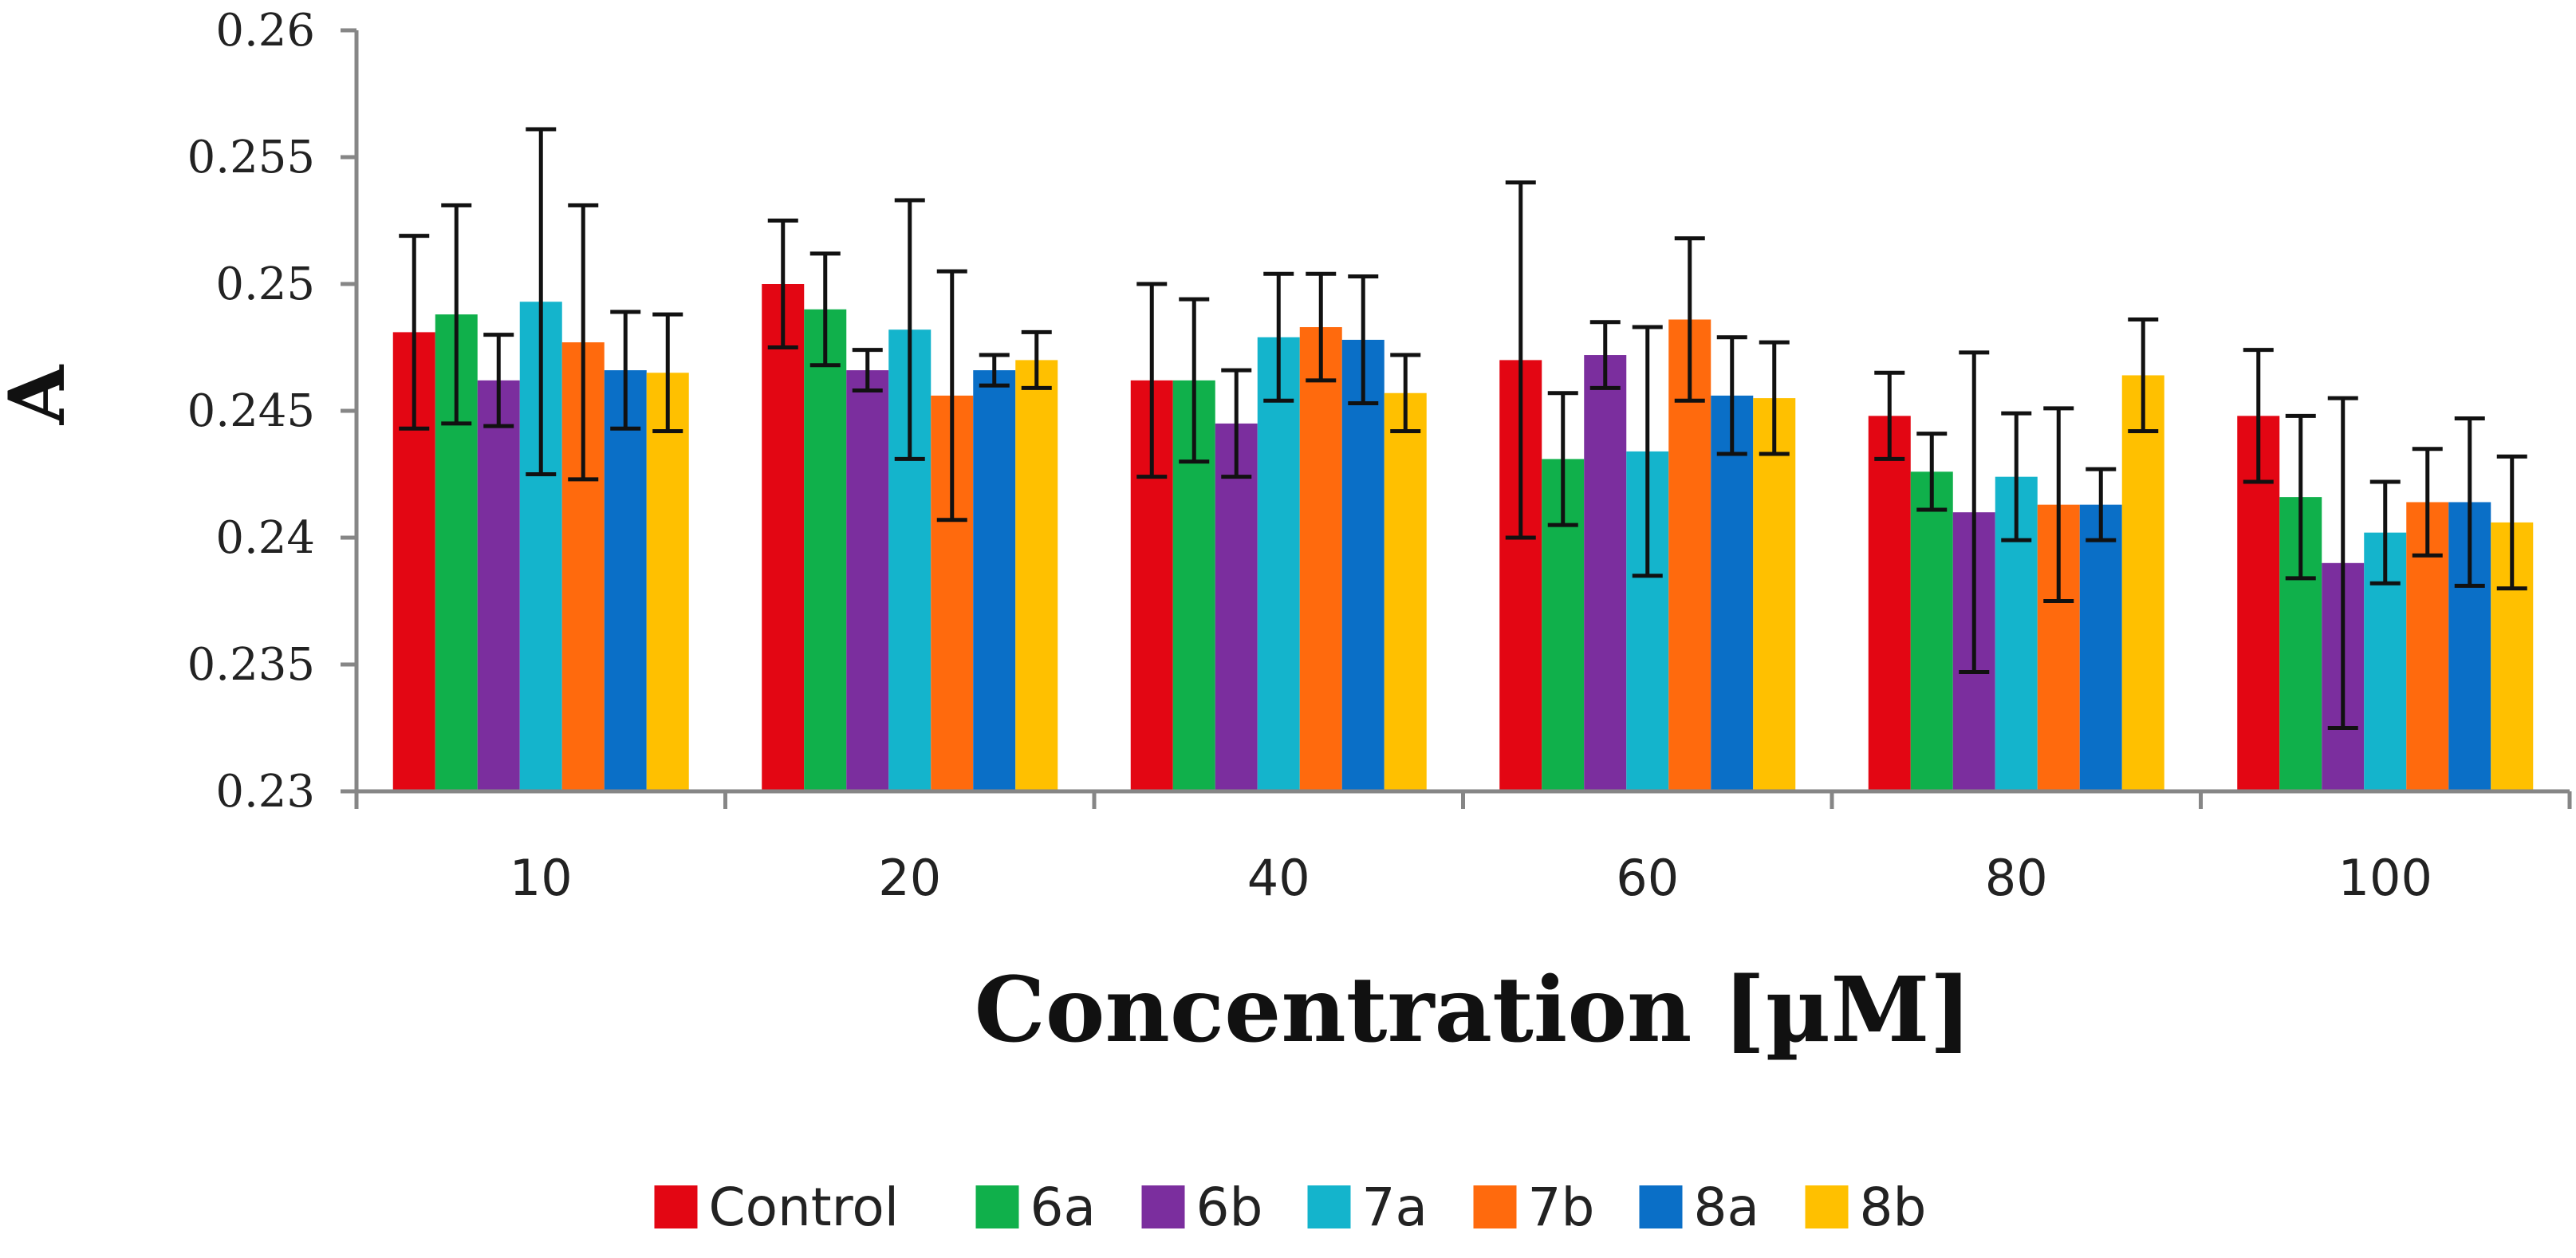 This screenshot has height=1258, width=2576. Describe the element at coordinates (1865, 1207) in the screenshot. I see `legend-item-8b: 8b` at that location.